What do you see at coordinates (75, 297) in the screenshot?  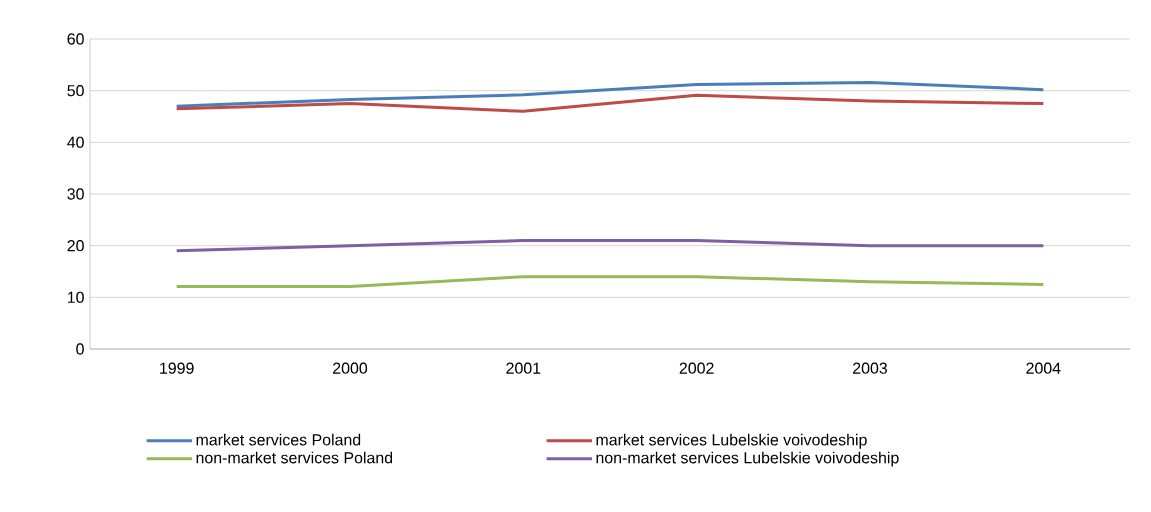 I see `y-tick-label: 10` at bounding box center [75, 297].